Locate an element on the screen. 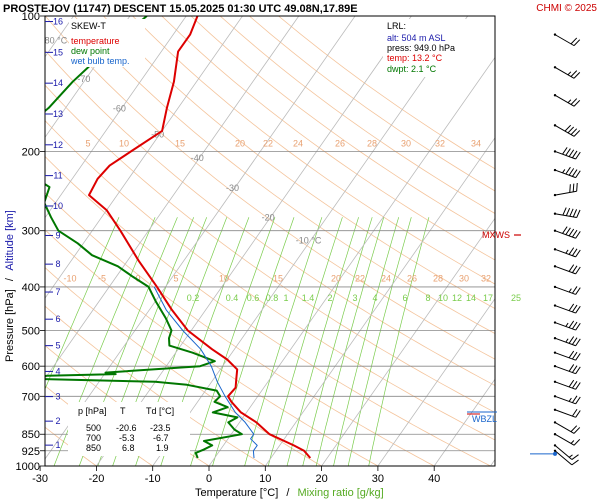 The image size is (600, 500). table-header-t: T is located at coordinates (123, 411).